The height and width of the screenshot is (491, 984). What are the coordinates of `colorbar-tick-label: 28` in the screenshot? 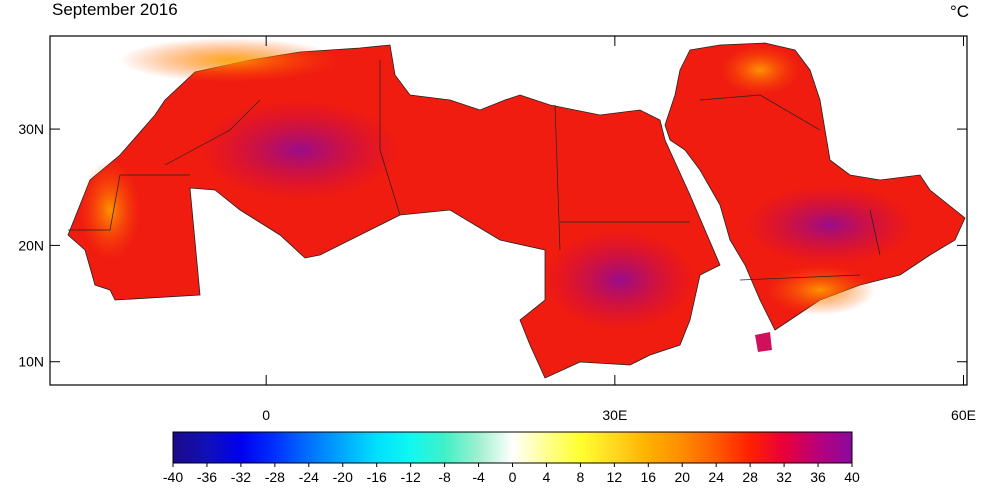 It's located at (750, 477).